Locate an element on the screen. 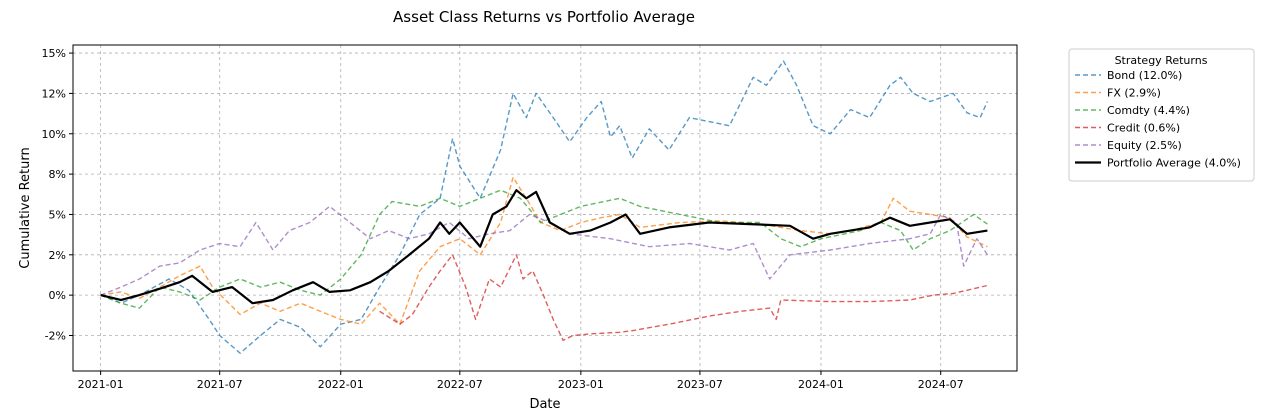 The image size is (1268, 417). legend-label: Portfolio Average (4.0%) is located at coordinates (1174, 163).